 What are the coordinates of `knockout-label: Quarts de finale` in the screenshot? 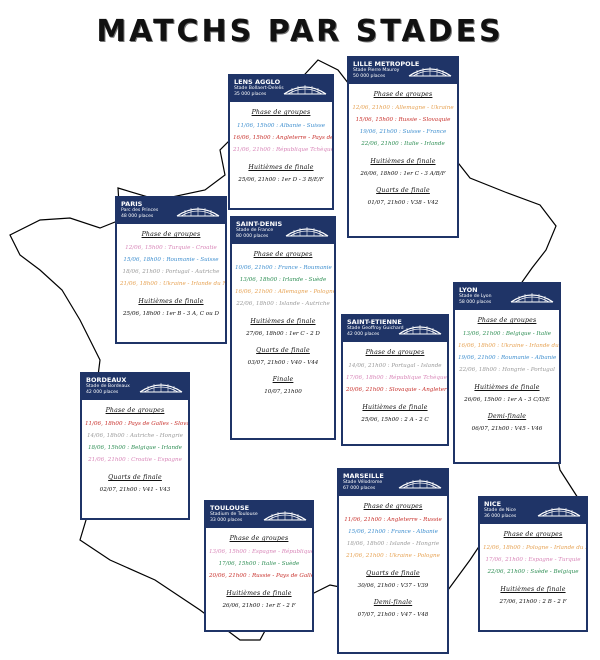 It's located at (403, 190).